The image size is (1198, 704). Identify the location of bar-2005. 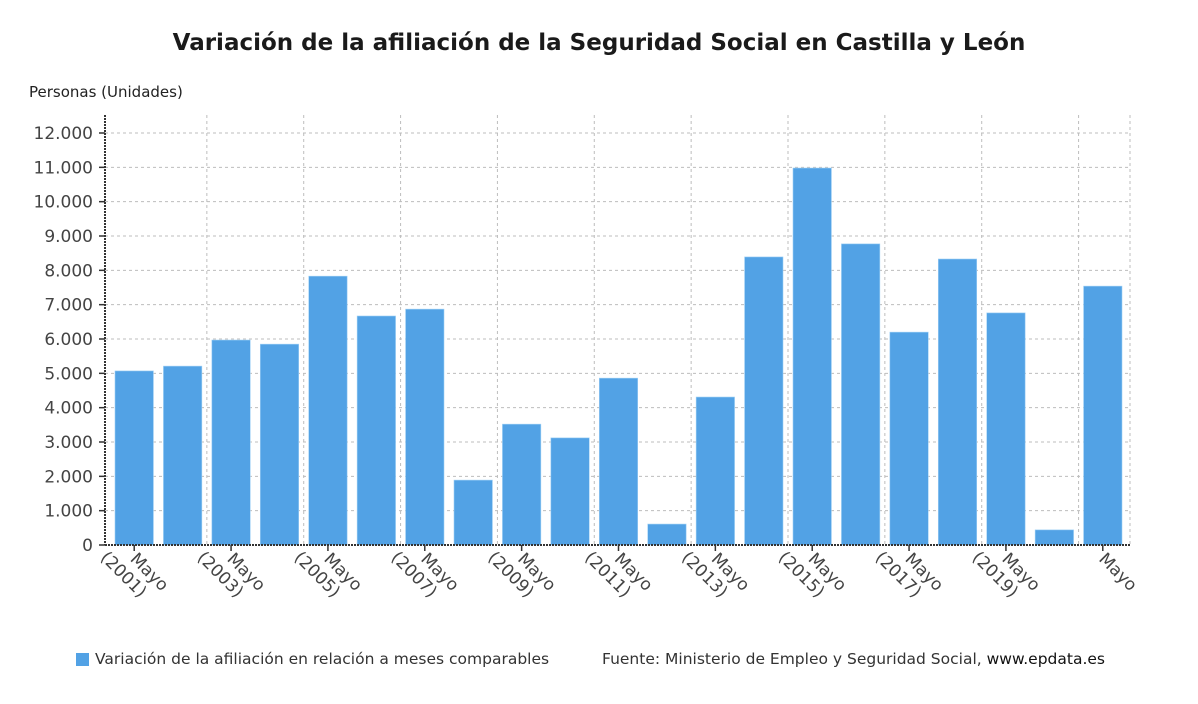
(328, 410).